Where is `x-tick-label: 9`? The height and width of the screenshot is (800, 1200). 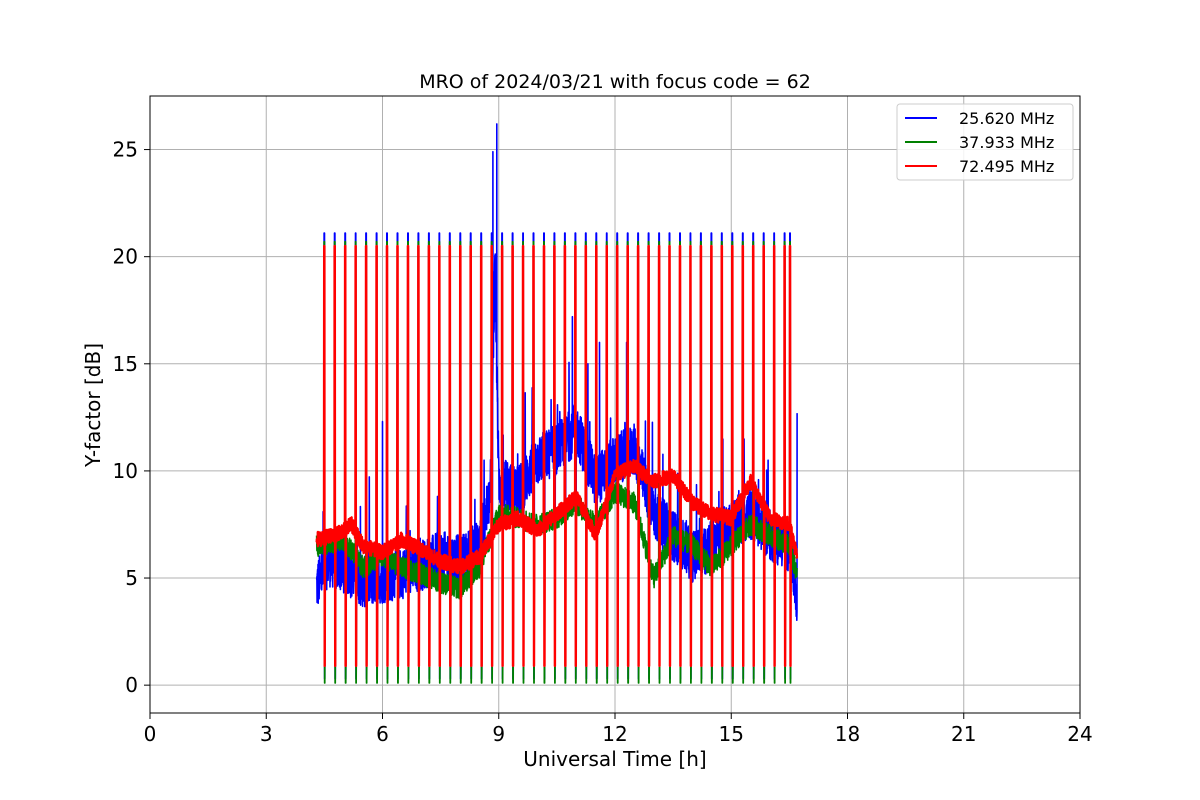 x-tick-label: 9 is located at coordinates (498, 734).